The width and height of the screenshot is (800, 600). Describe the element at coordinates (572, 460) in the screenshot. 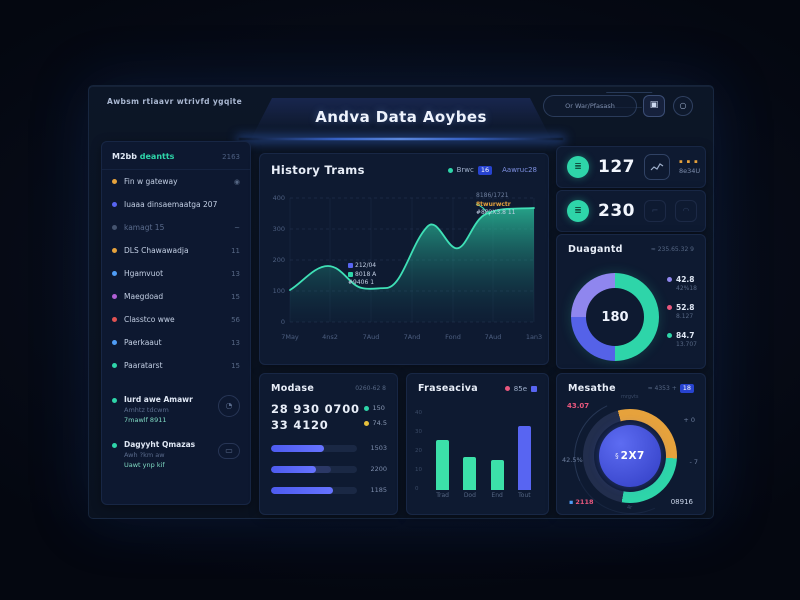

I see `gauge-label-left: 42.5%` at that location.